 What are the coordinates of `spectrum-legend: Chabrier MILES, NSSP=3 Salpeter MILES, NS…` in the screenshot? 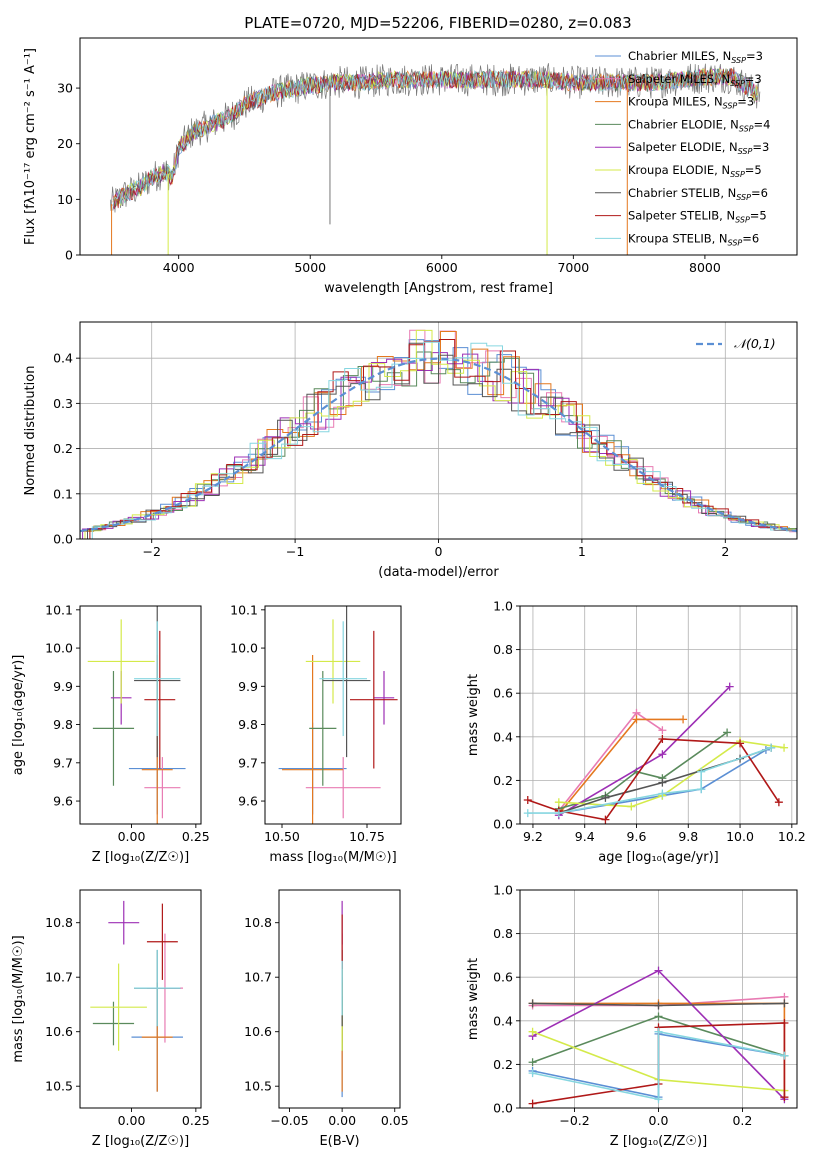 It's located at (682, 148).